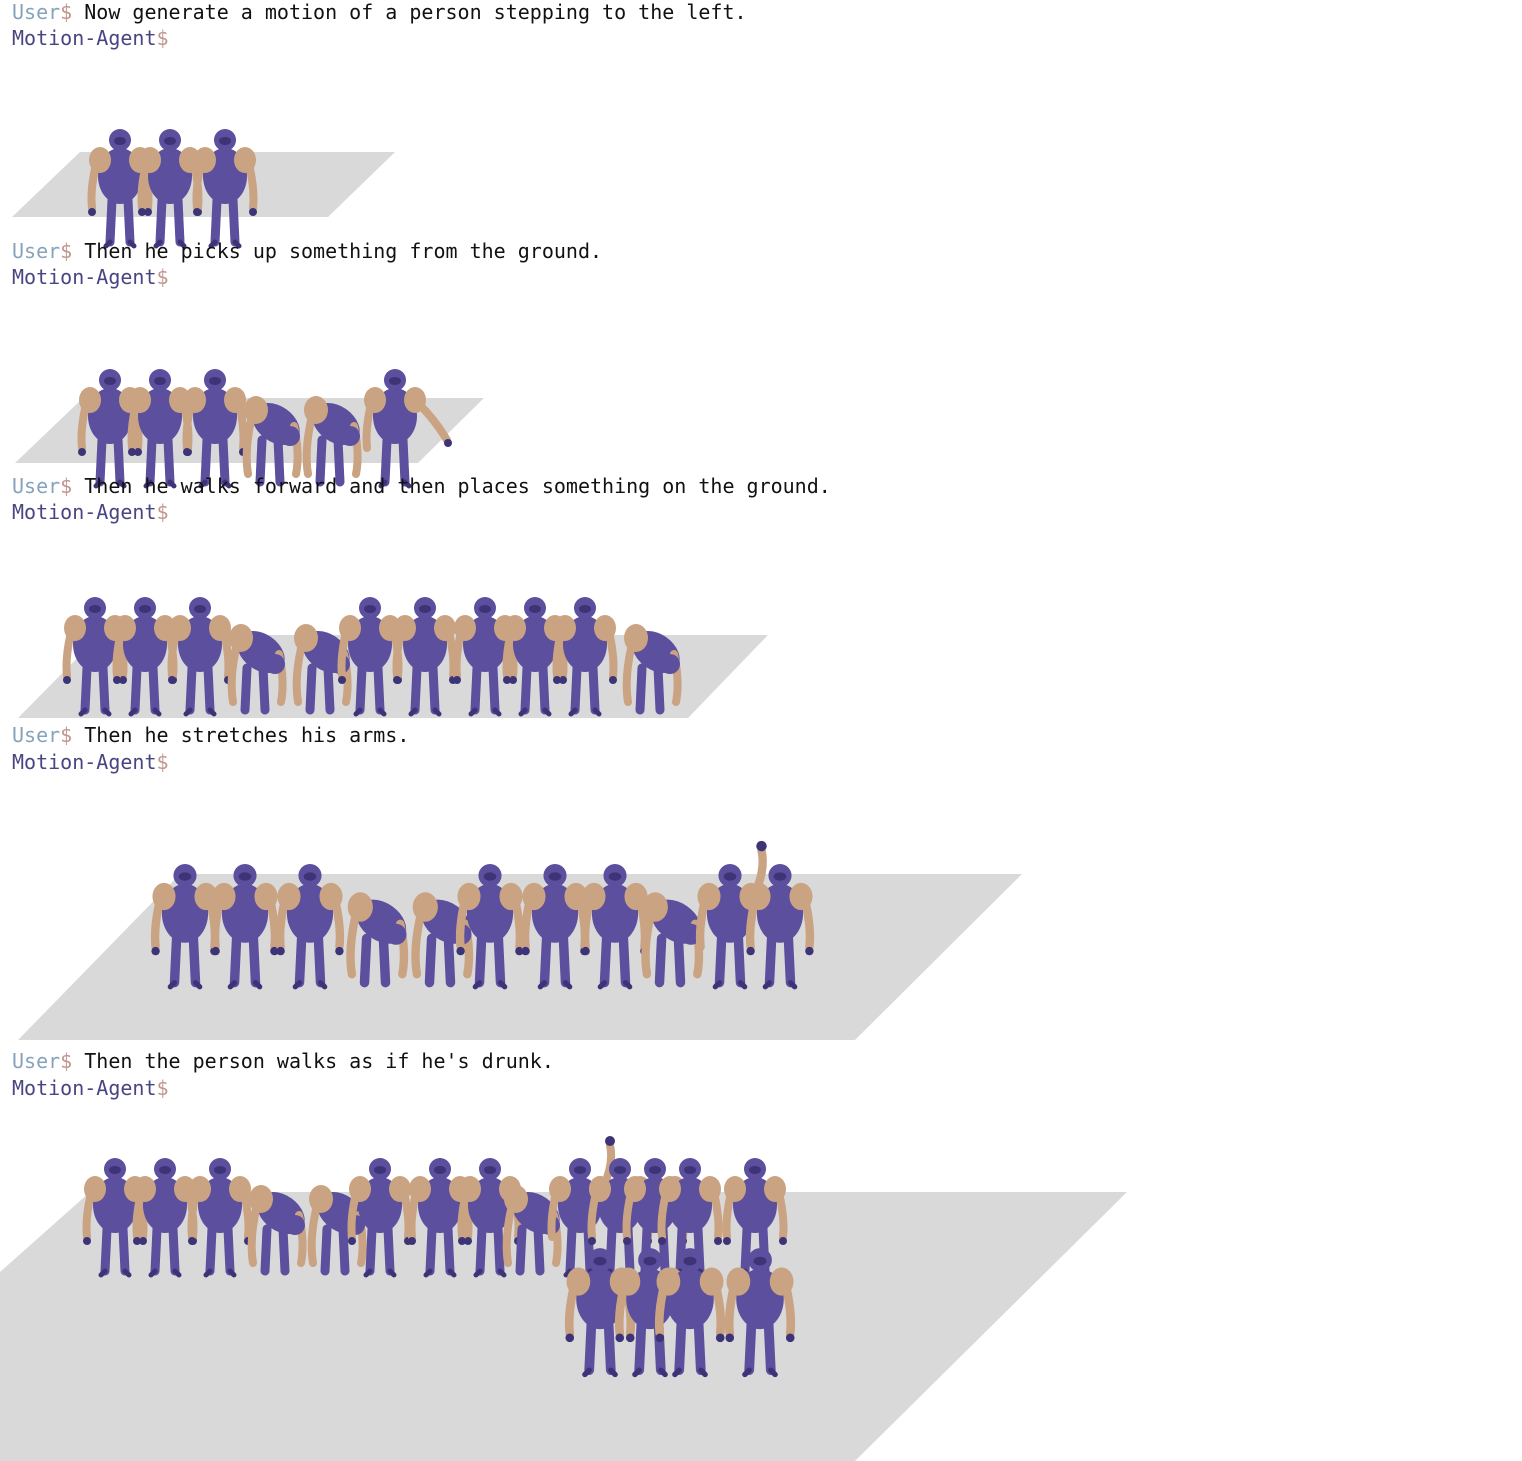 The width and height of the screenshot is (1522, 1461). What do you see at coordinates (246, 735) in the screenshot?
I see `user-message: Then he stretches his arms.` at bounding box center [246, 735].